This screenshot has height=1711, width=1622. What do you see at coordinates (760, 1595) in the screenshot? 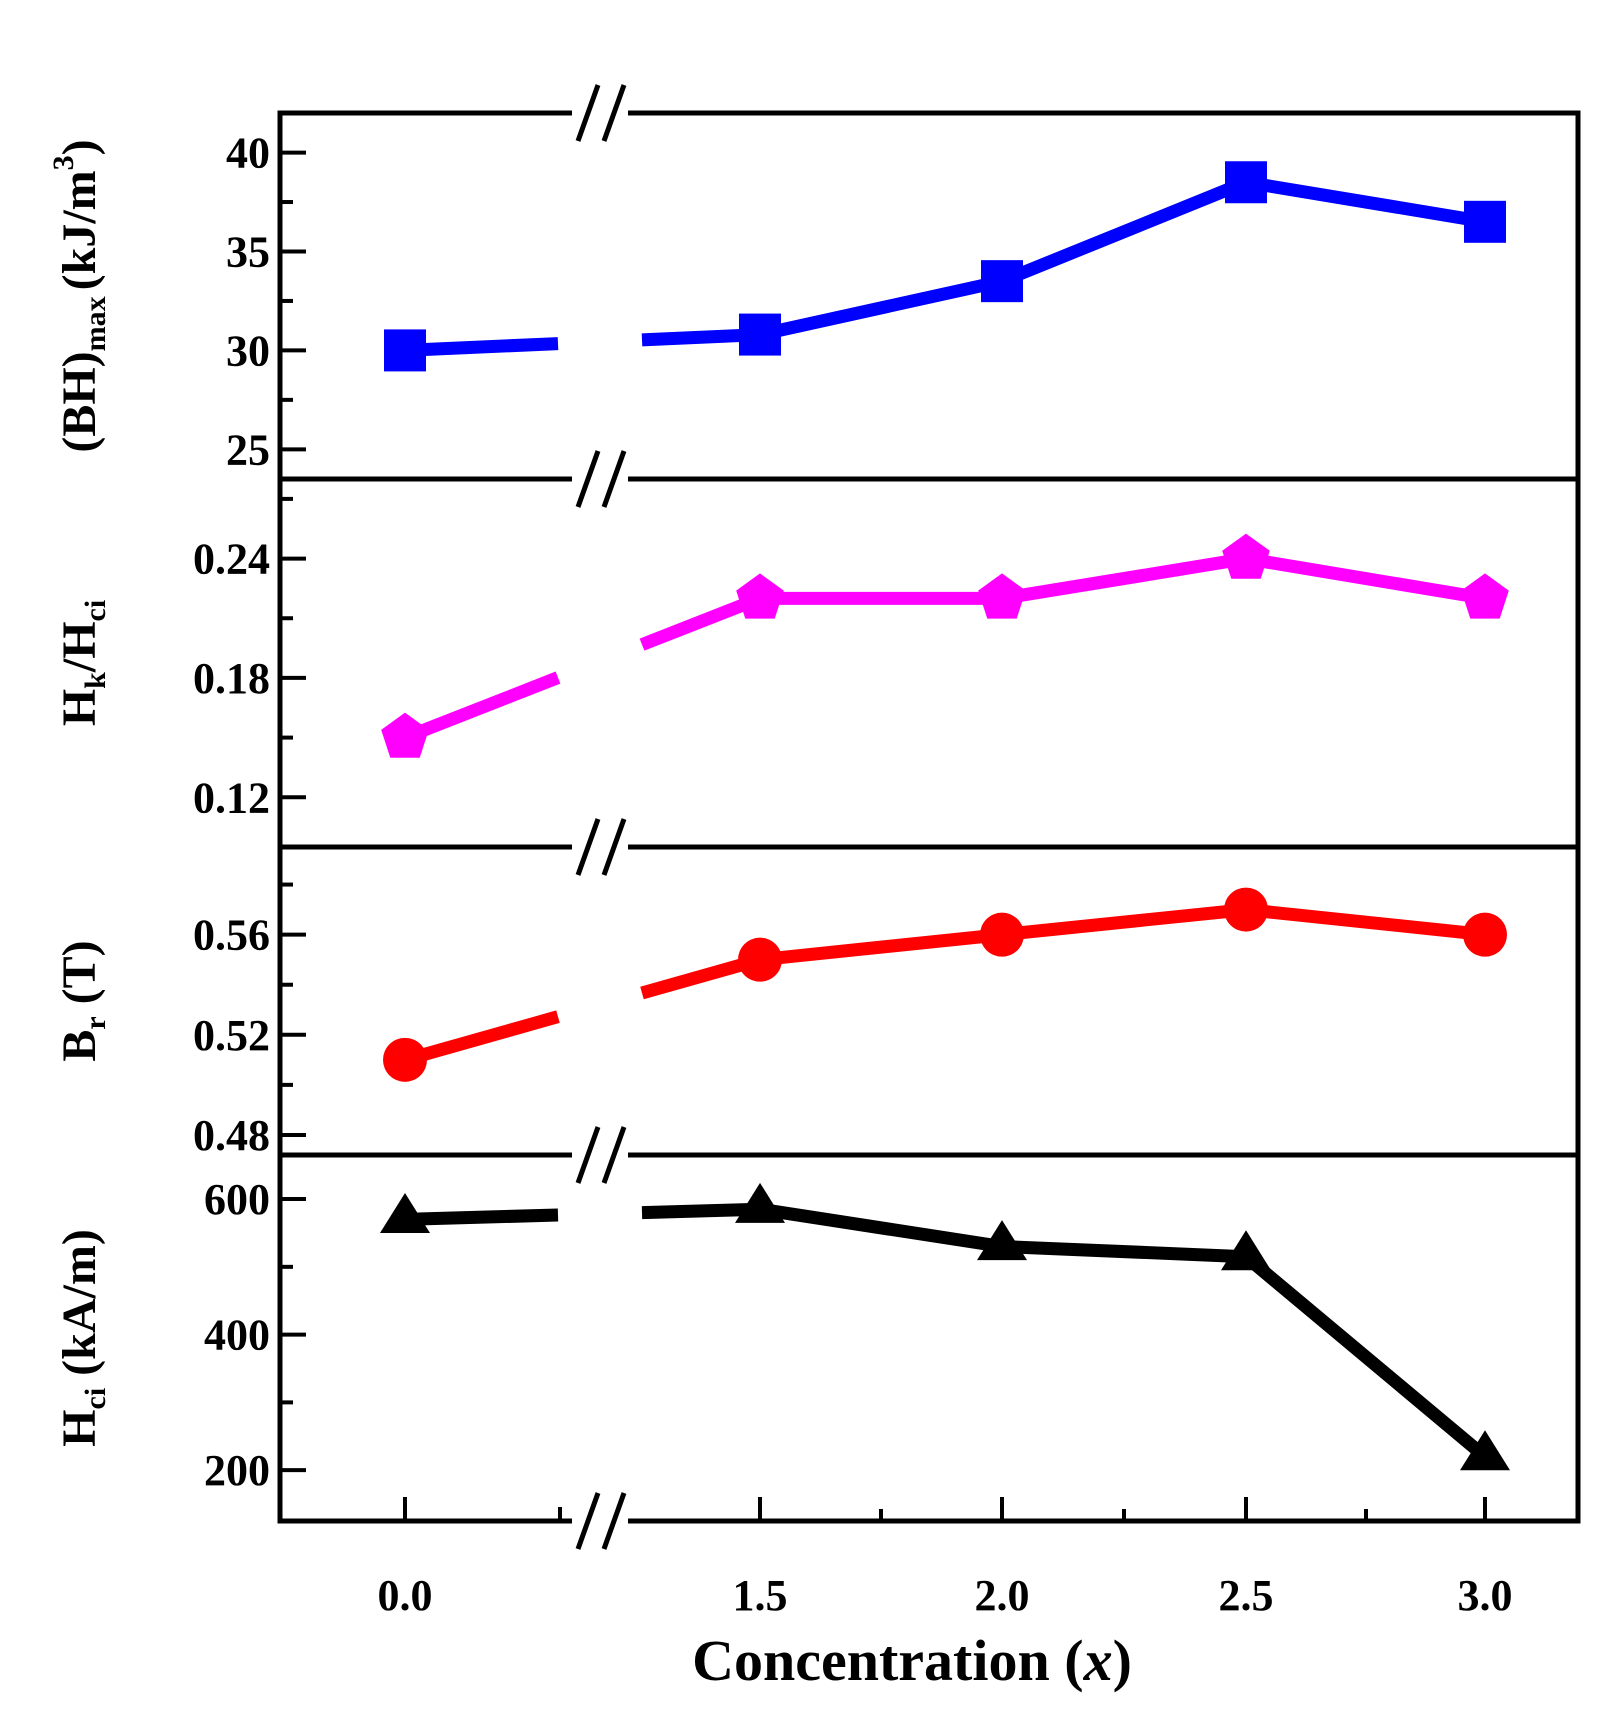
I see `x-tick-label: 1.5` at bounding box center [760, 1595].